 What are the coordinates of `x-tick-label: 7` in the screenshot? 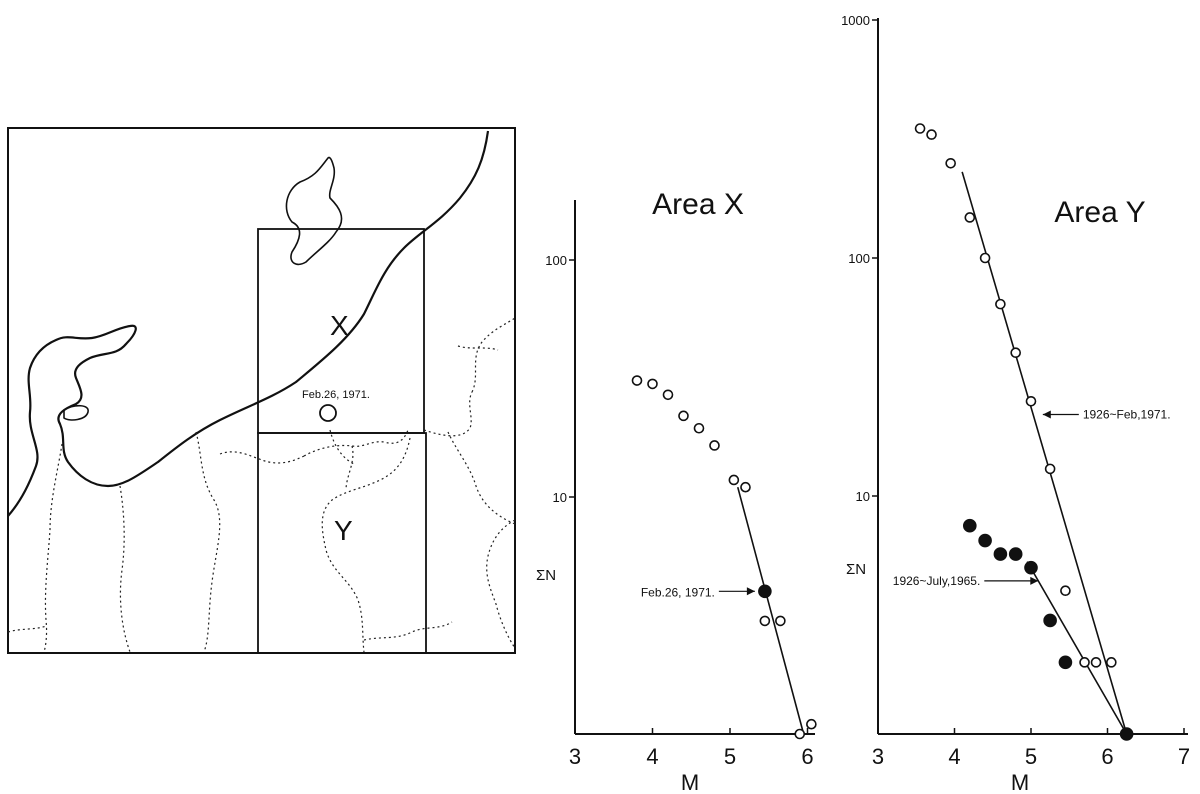 It's located at (1184, 756).